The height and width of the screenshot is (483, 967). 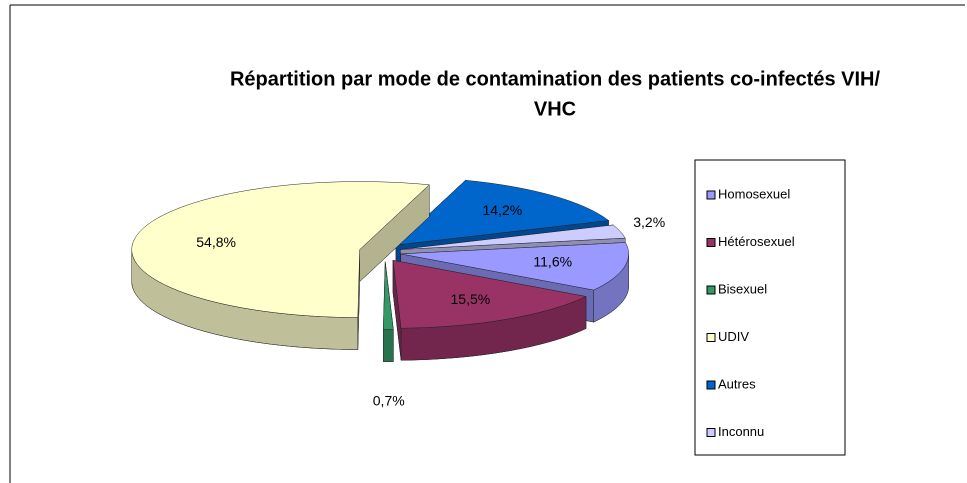 I want to click on data-label: 54,8%, so click(x=216, y=242).